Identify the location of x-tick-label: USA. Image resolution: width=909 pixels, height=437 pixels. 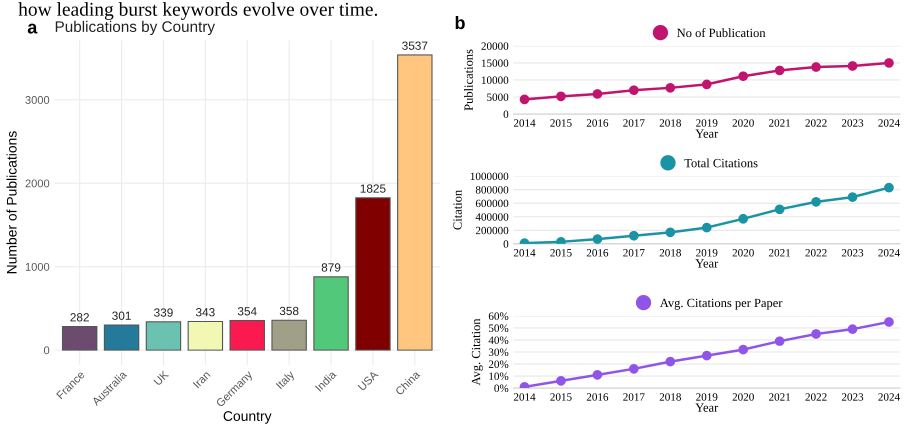
(368, 381).